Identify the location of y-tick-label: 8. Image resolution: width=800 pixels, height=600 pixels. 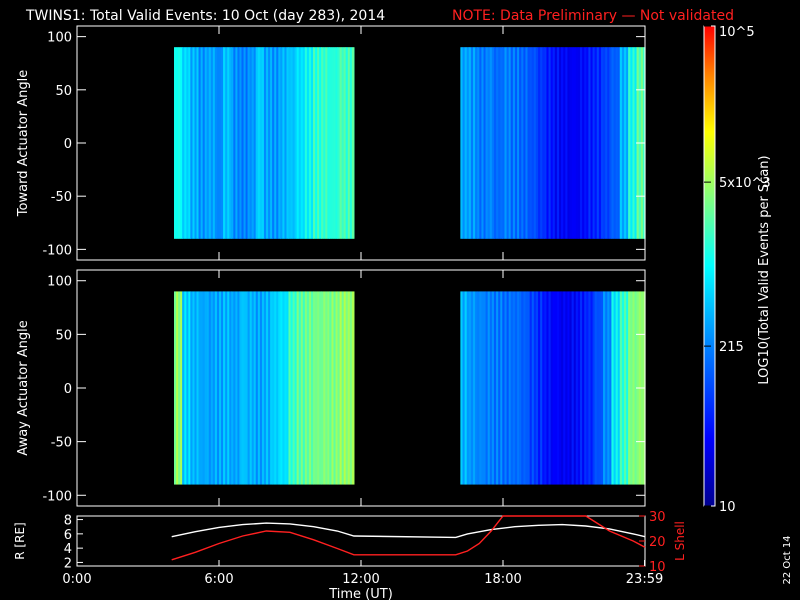
(68, 521).